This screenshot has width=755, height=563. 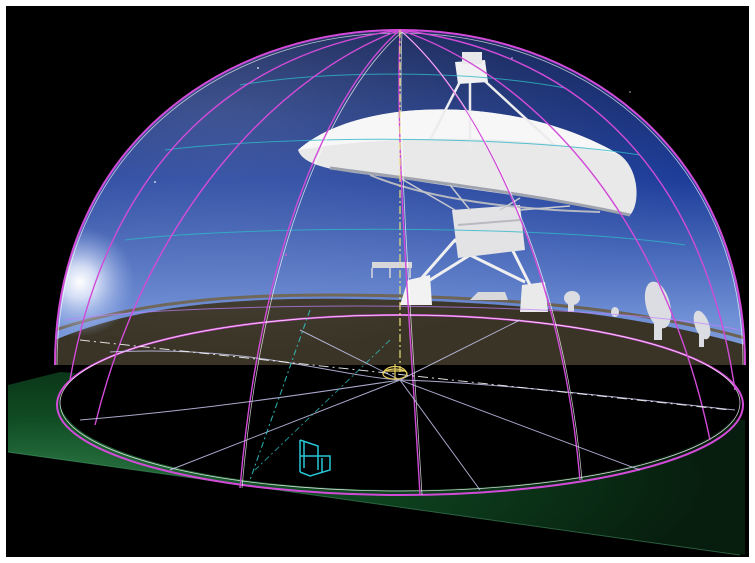 What do you see at coordinates (395, 372) in the screenshot?
I see `observer-icon` at bounding box center [395, 372].